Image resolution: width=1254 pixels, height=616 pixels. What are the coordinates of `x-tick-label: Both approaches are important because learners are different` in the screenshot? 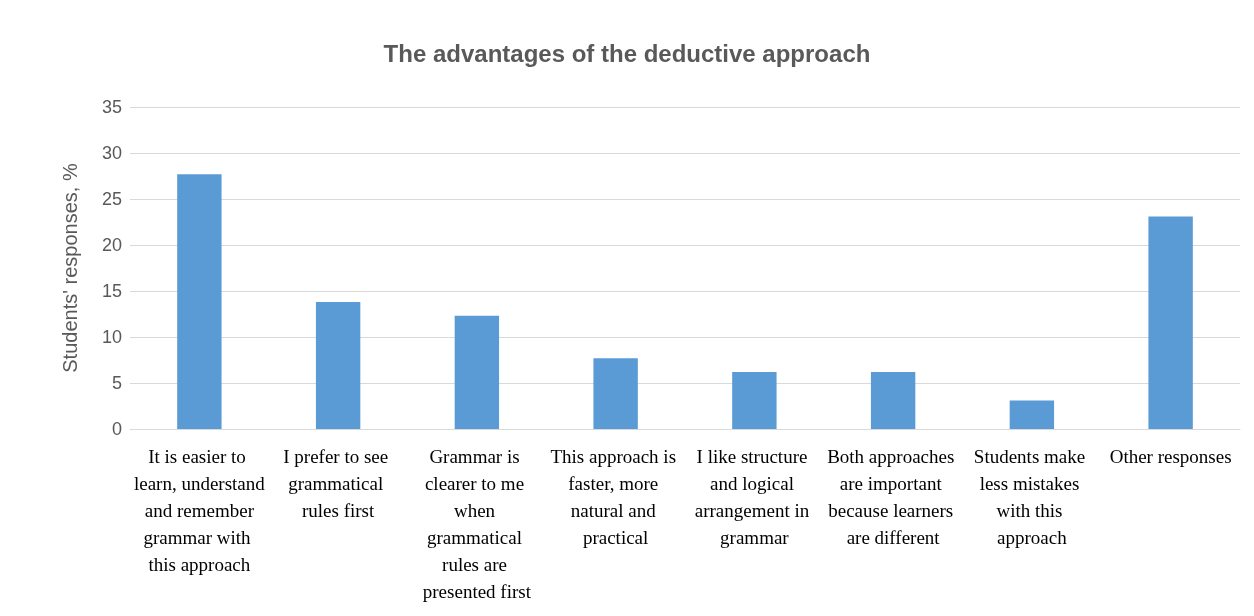 It's located at (893, 497).